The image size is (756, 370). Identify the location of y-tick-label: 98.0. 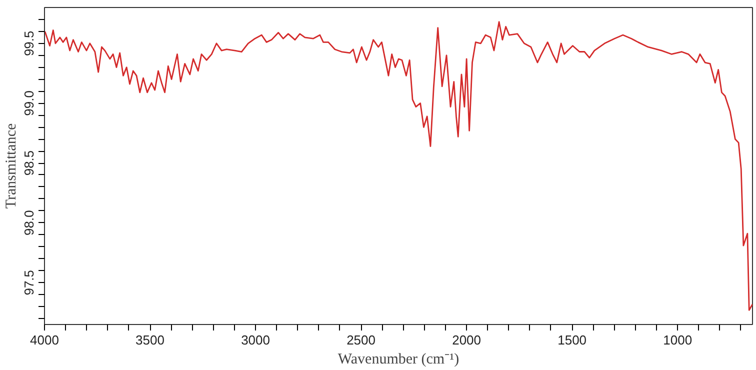
(29, 223).